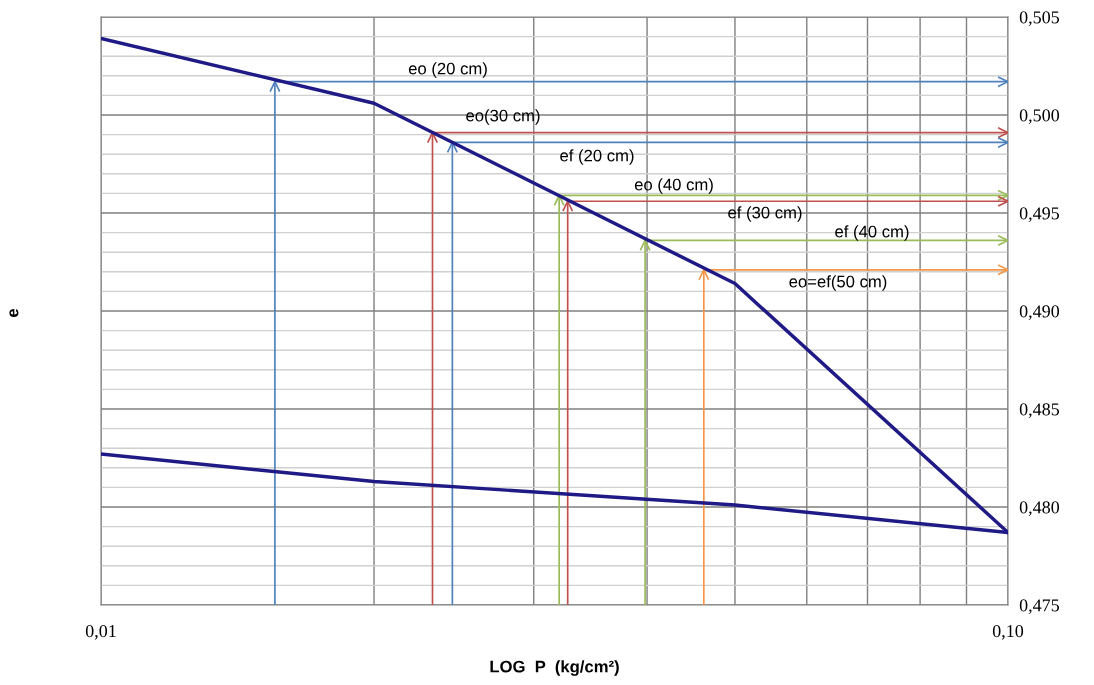 This screenshot has width=1094, height=685. I want to click on y-tick-label: 0,485, so click(1039, 411).